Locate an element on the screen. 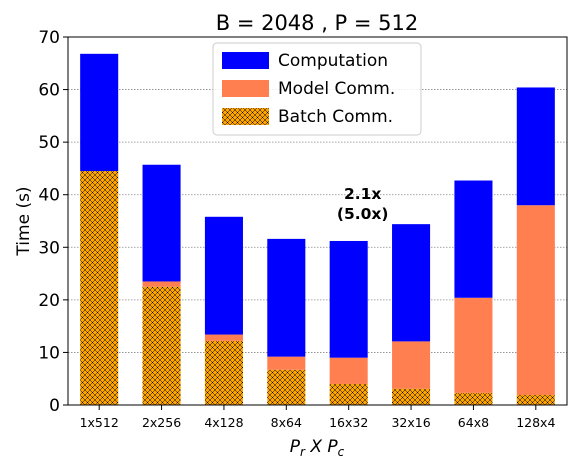 The image size is (578, 466). bar-computation-1x512 is located at coordinates (99, 112).